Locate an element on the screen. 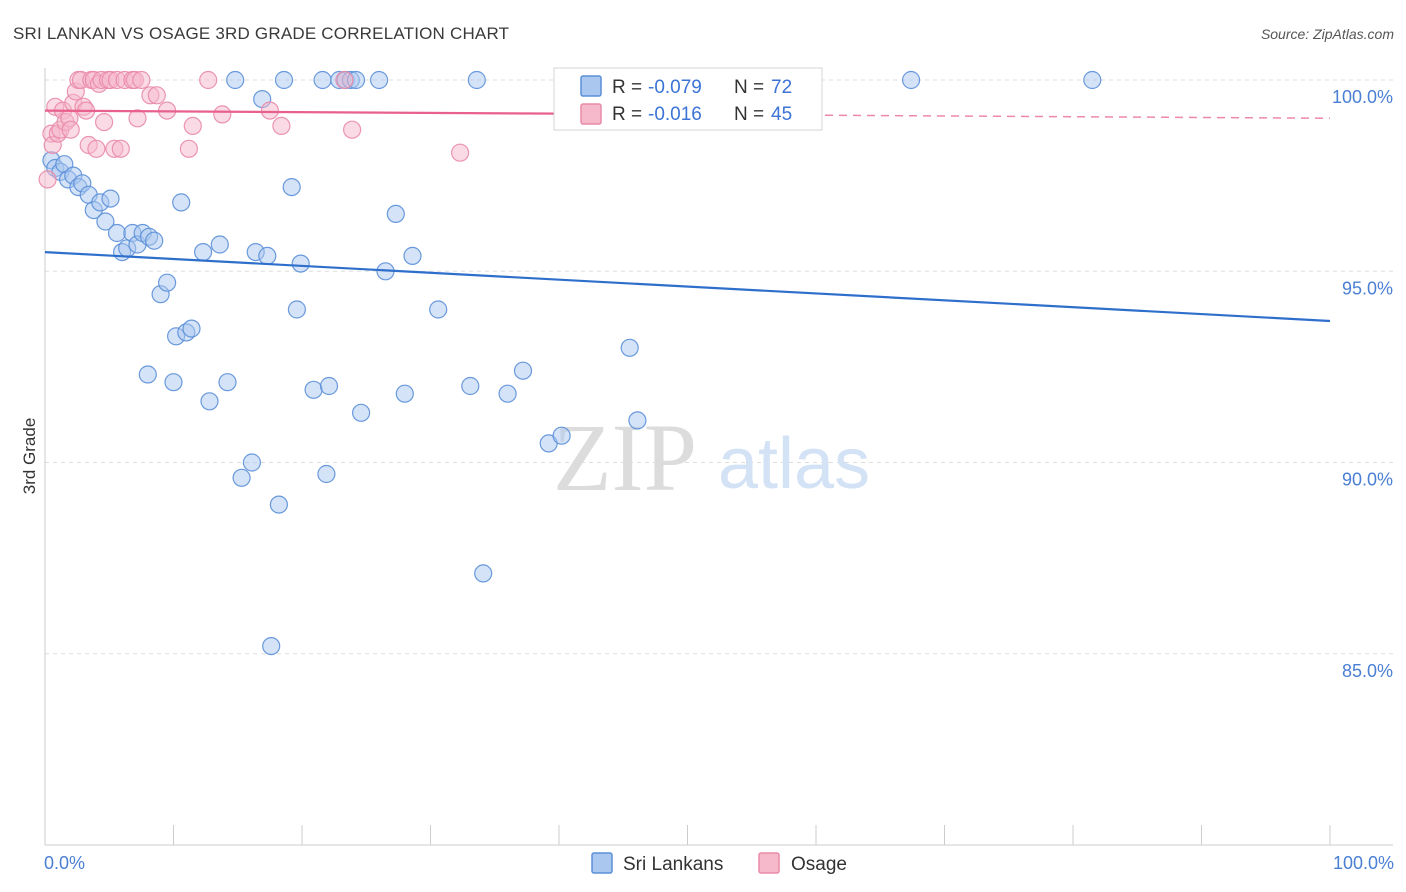 The image size is (1406, 892). watermark-atlas: atlas is located at coordinates (794, 464).